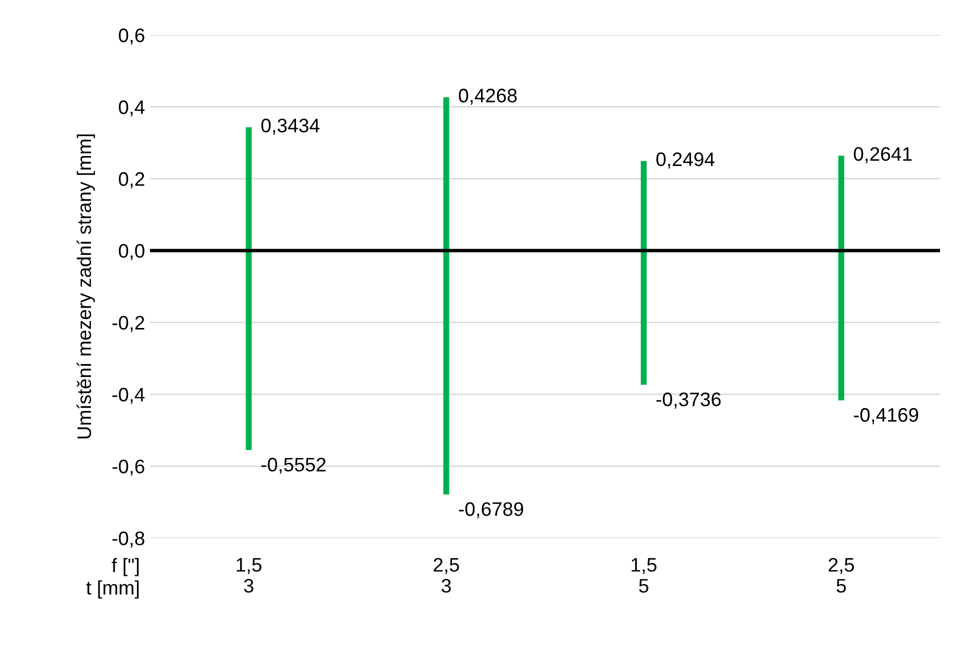 The width and height of the screenshot is (960, 654). Describe the element at coordinates (446, 575) in the screenshot. I see `x-tick-label: 2,5 3` at that location.